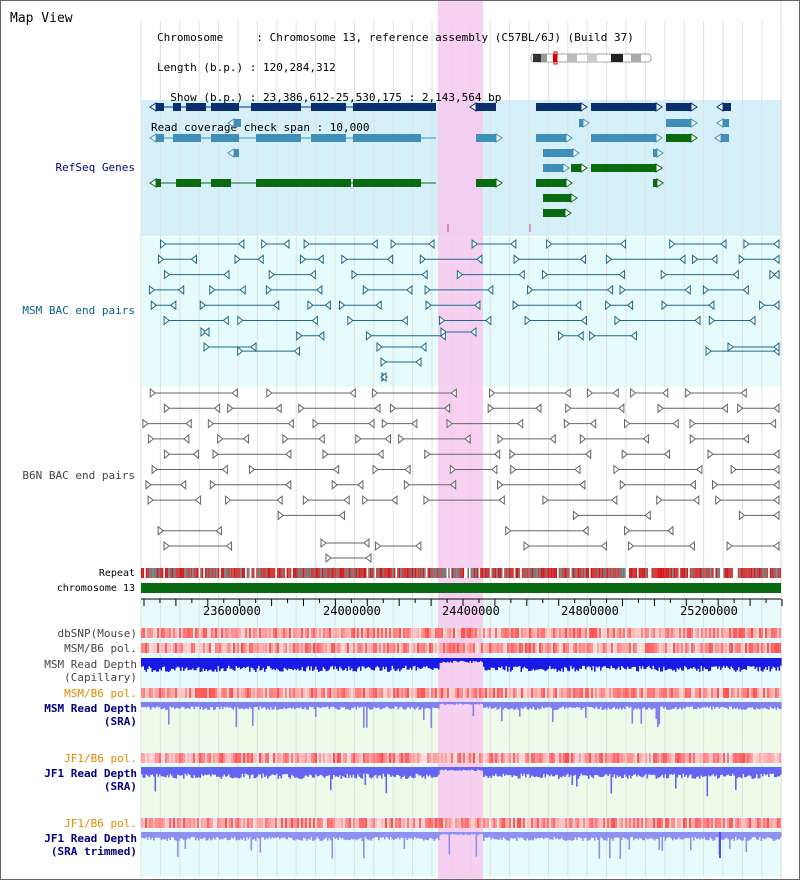  What do you see at coordinates (90, 838) in the screenshot?
I see `jf1-depth-trim-label: JF1 Read Depth` at bounding box center [90, 838].